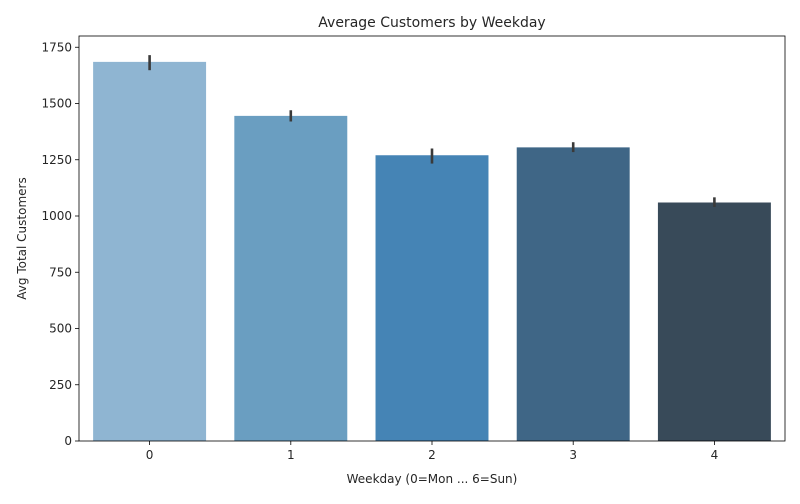 This screenshot has width=800, height=504. I want to click on y-tick-label: 1000, so click(56, 216).